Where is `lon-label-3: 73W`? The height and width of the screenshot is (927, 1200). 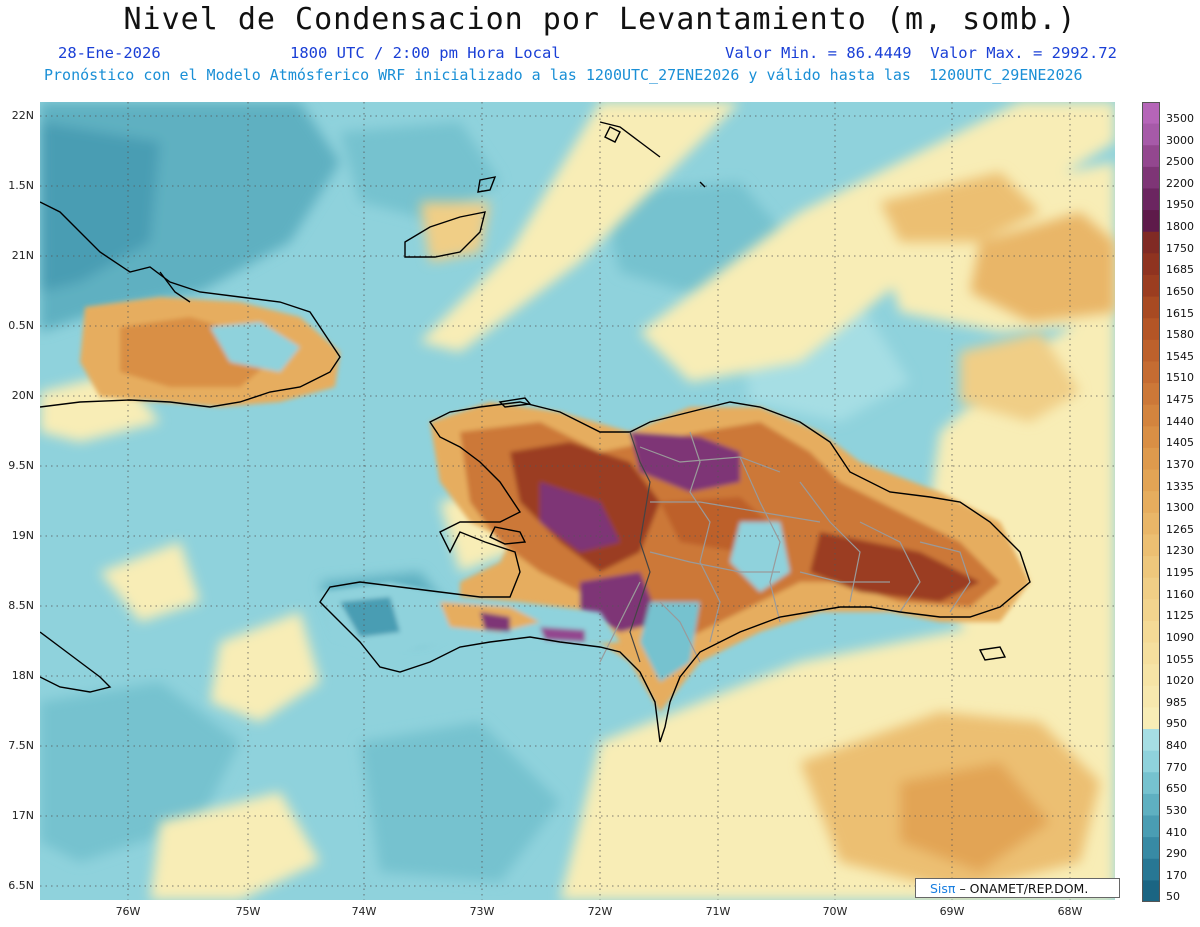
lon-label-3: 73W is located at coordinates (482, 911).